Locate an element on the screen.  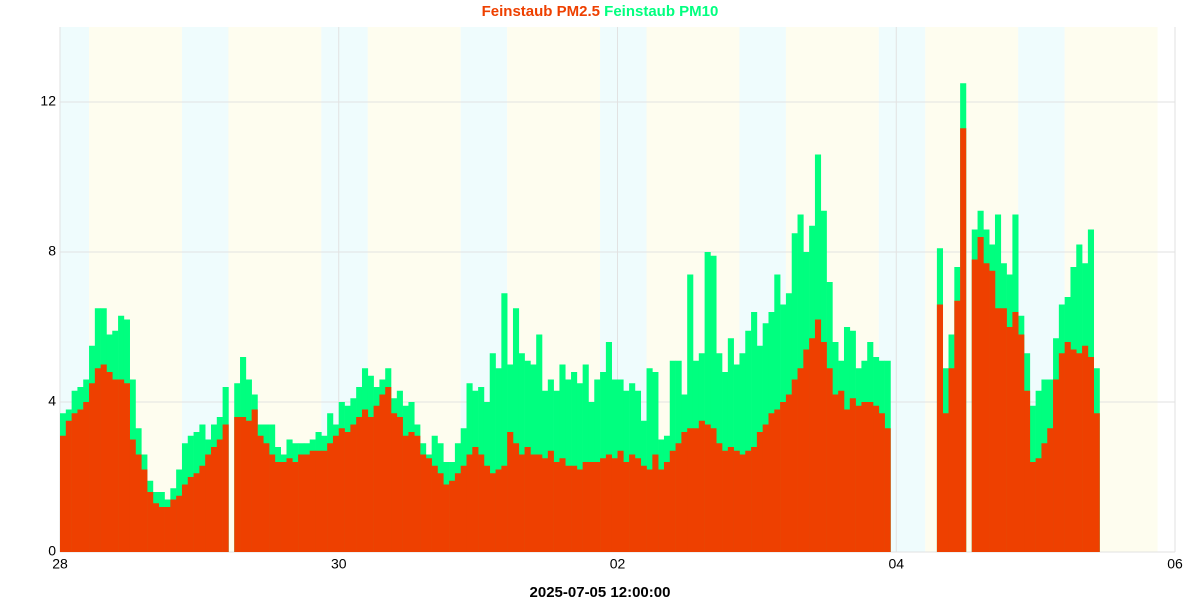
legend-entry: Feinstaub PM2.5 is located at coordinates (541, 11).